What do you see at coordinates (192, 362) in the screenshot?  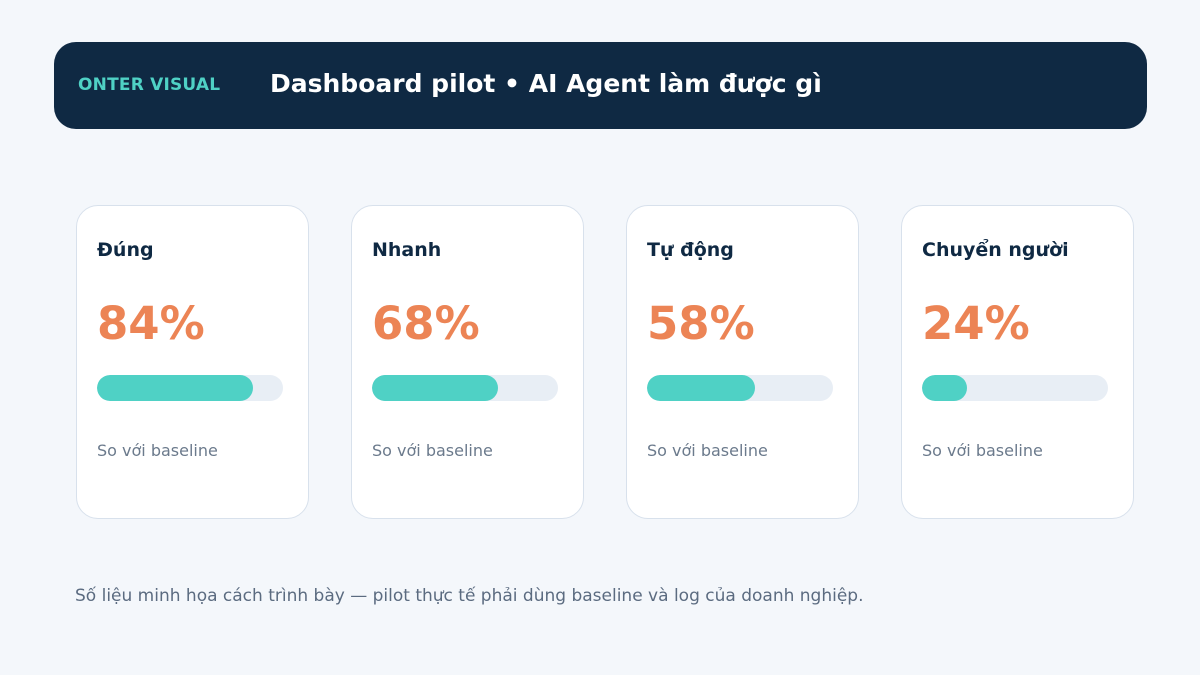 I see `metric-card-accuracy: Đúng 84% So với baseline` at bounding box center [192, 362].